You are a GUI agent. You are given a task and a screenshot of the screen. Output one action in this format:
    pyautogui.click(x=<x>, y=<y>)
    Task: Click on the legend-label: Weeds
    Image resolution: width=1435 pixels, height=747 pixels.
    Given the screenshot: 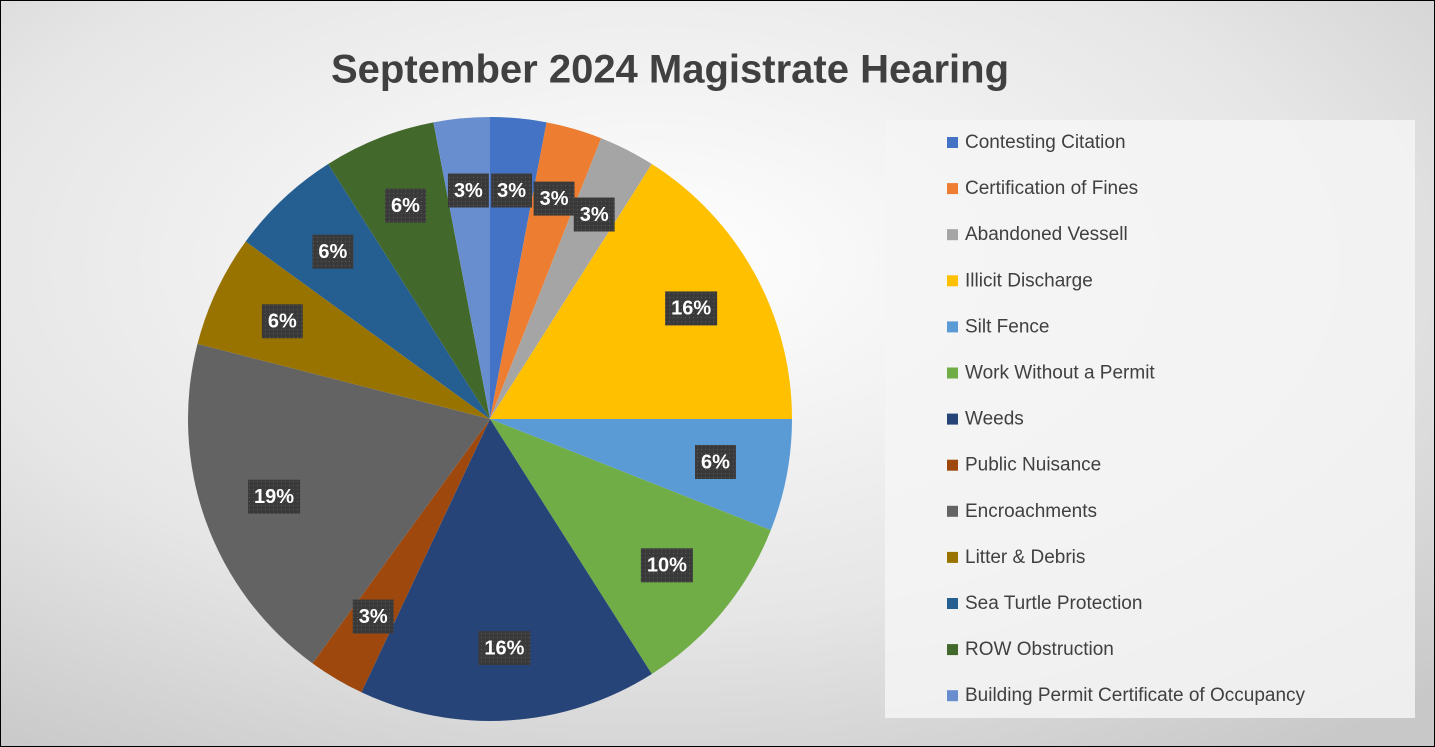 What is the action you would take?
    pyautogui.click(x=994, y=419)
    